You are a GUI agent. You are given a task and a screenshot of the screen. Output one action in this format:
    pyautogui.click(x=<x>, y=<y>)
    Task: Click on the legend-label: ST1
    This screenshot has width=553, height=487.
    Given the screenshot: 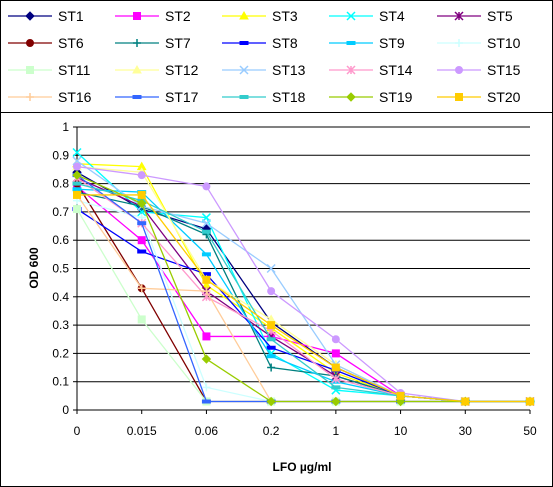 What is the action you would take?
    pyautogui.click(x=71, y=16)
    